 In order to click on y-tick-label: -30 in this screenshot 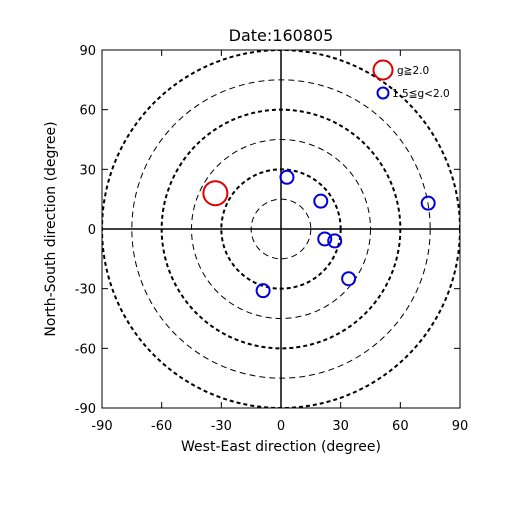, I will do `click(85, 290)`.